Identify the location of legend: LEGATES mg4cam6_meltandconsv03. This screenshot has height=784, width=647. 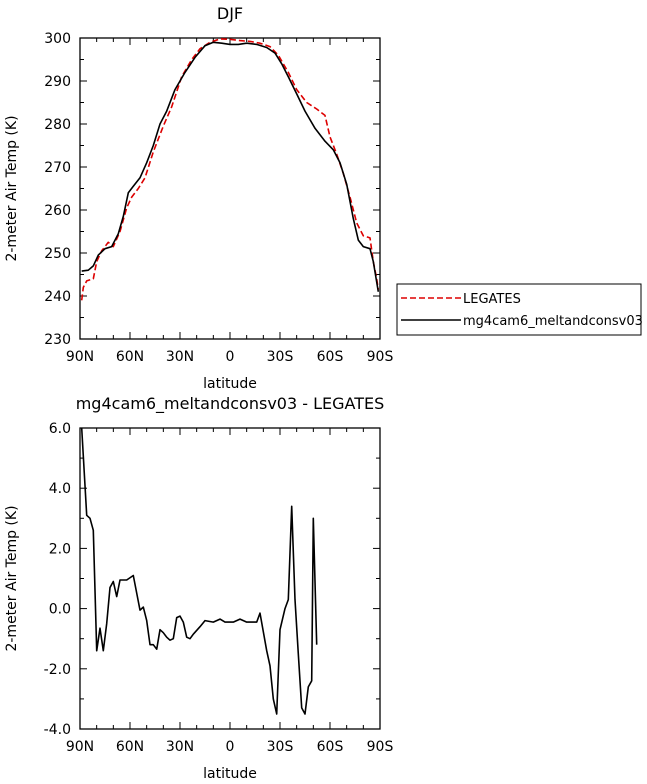
(519, 309).